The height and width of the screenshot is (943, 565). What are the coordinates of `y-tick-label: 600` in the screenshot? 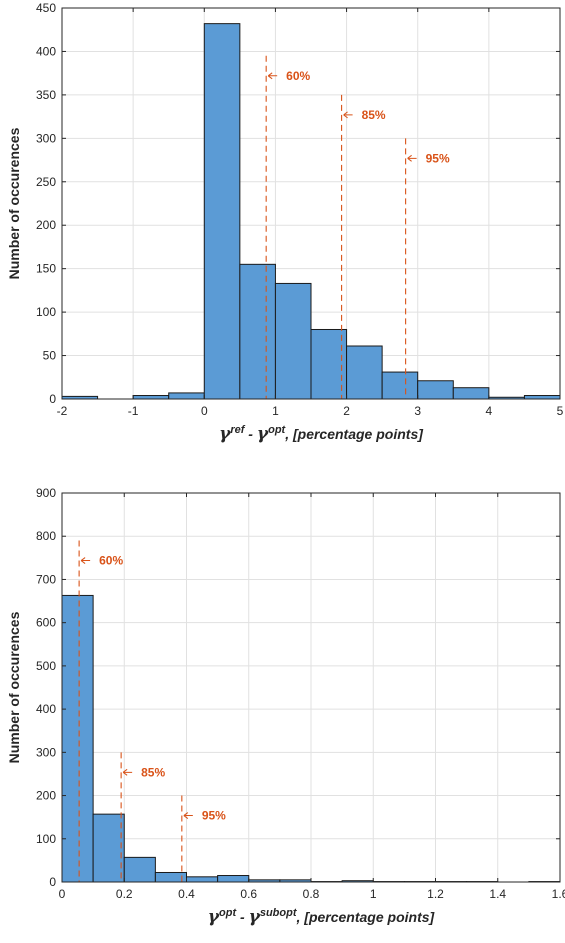 It's located at (46, 623).